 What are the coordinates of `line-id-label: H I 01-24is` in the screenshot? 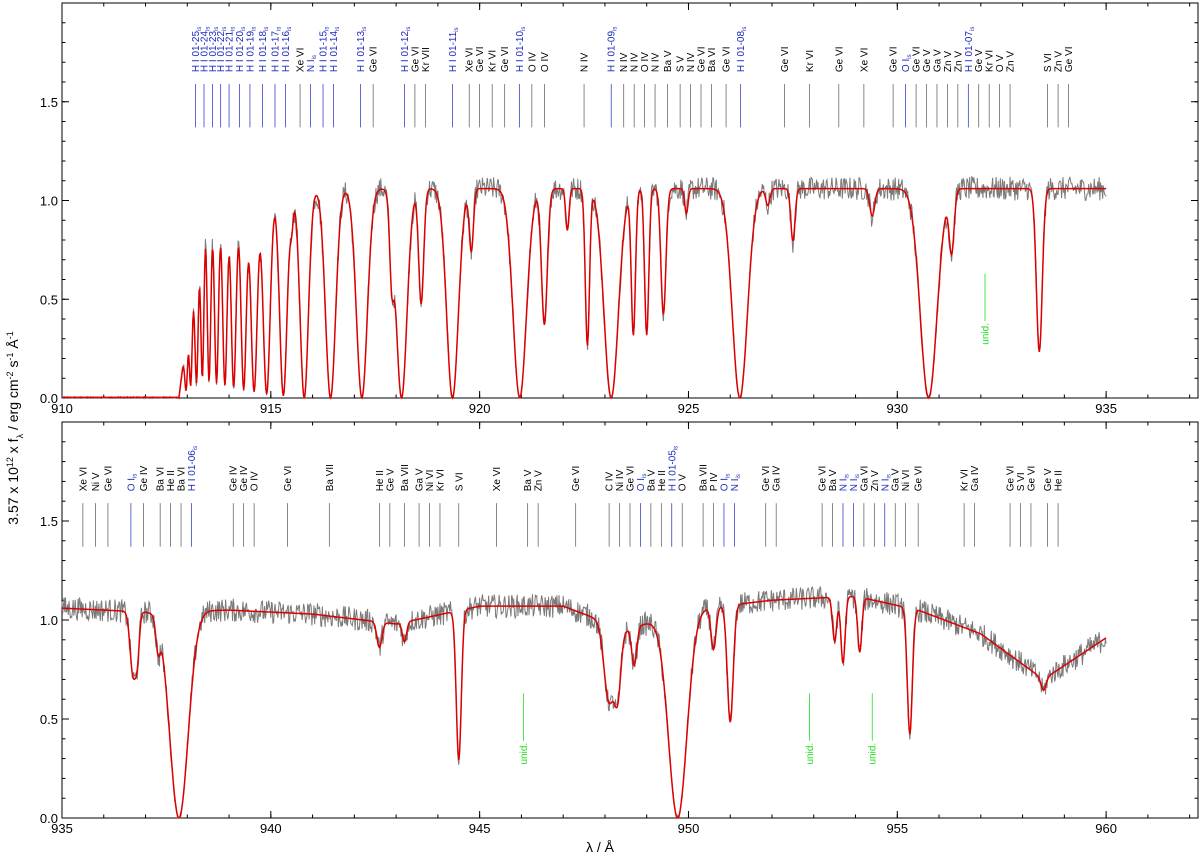 It's located at (206, 49).